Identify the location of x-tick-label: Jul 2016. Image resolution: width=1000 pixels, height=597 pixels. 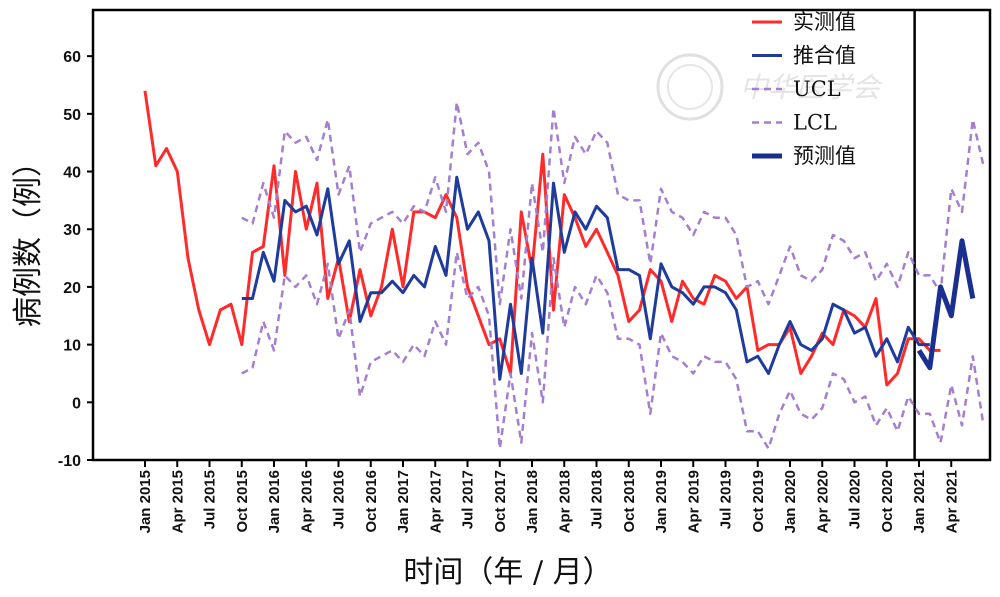
(339, 499).